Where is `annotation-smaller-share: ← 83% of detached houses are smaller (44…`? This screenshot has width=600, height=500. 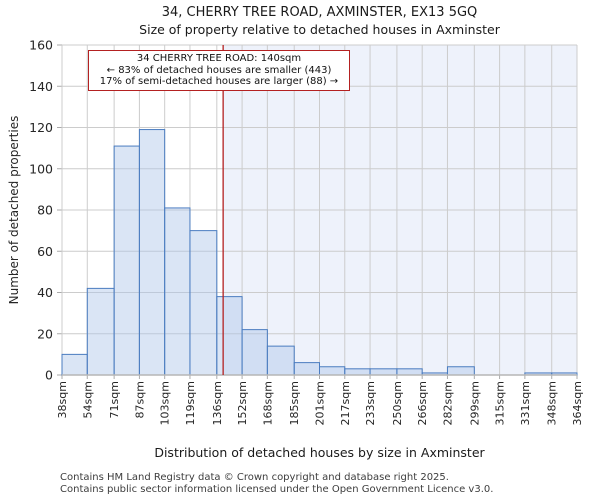
annotation-smaller-share: ← 83% of detached houses are smaller (44… is located at coordinates (219, 70).